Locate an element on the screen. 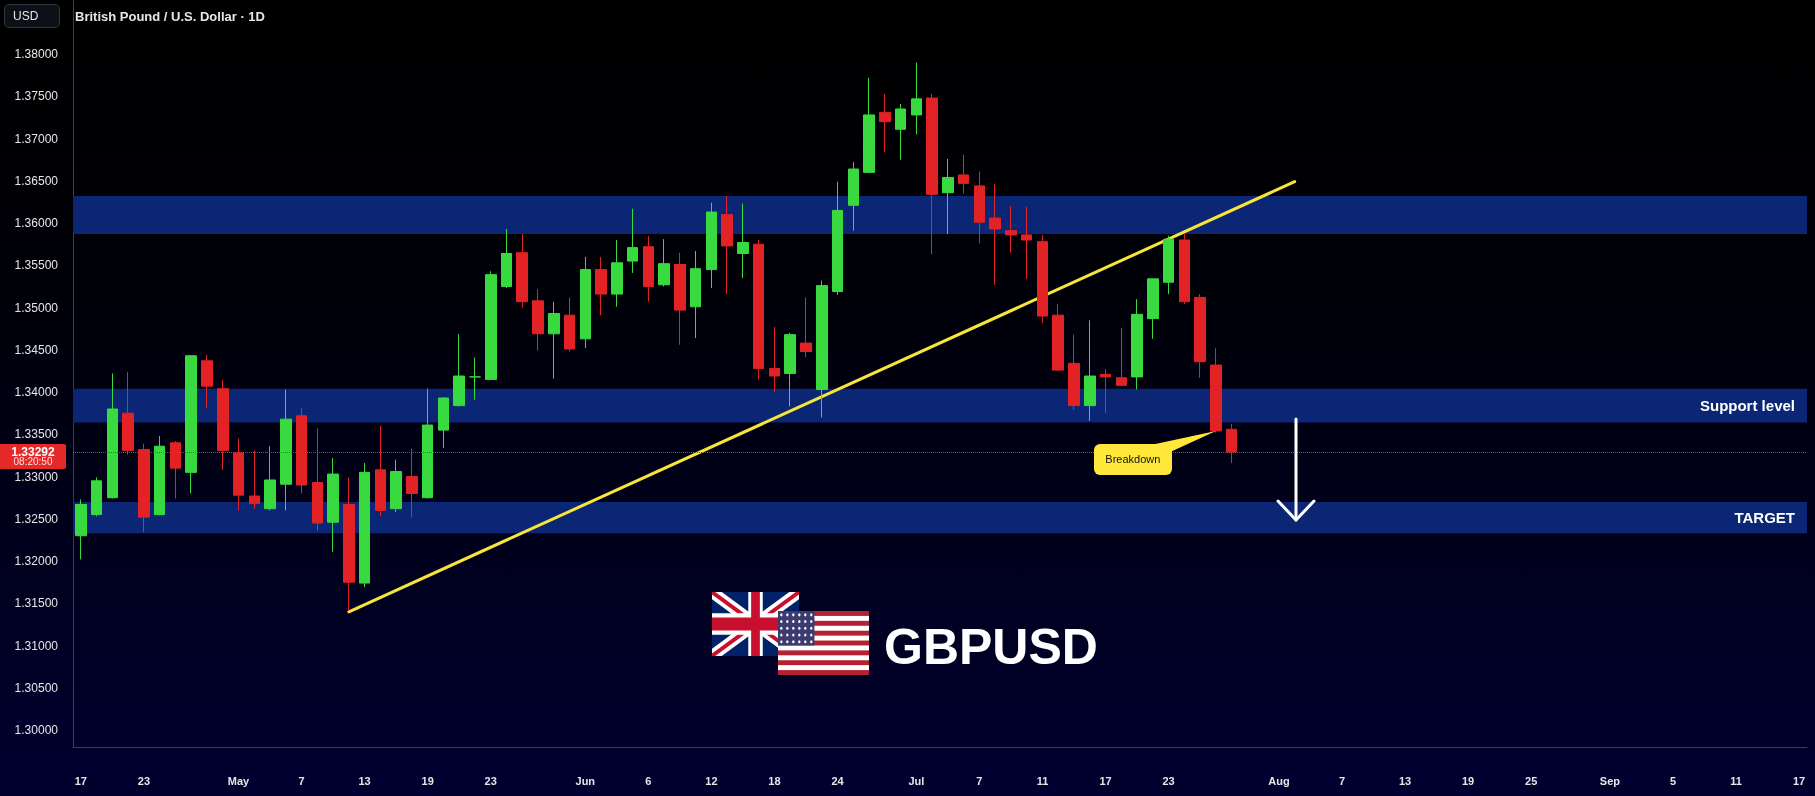 The image size is (1815, 796). y-tick-label: 1.31500 is located at coordinates (36, 603).